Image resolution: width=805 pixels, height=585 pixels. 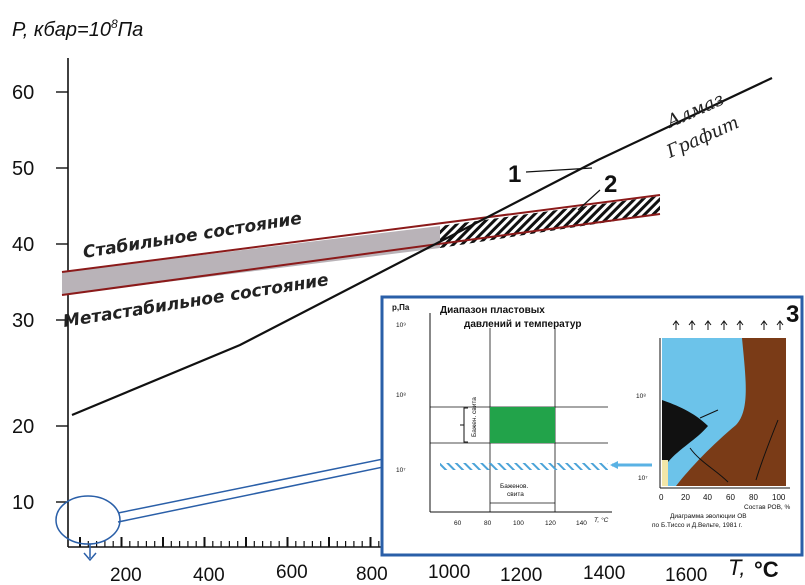 What do you see at coordinates (589, 200) in the screenshot?
I see `curve-2-leader` at bounding box center [589, 200].